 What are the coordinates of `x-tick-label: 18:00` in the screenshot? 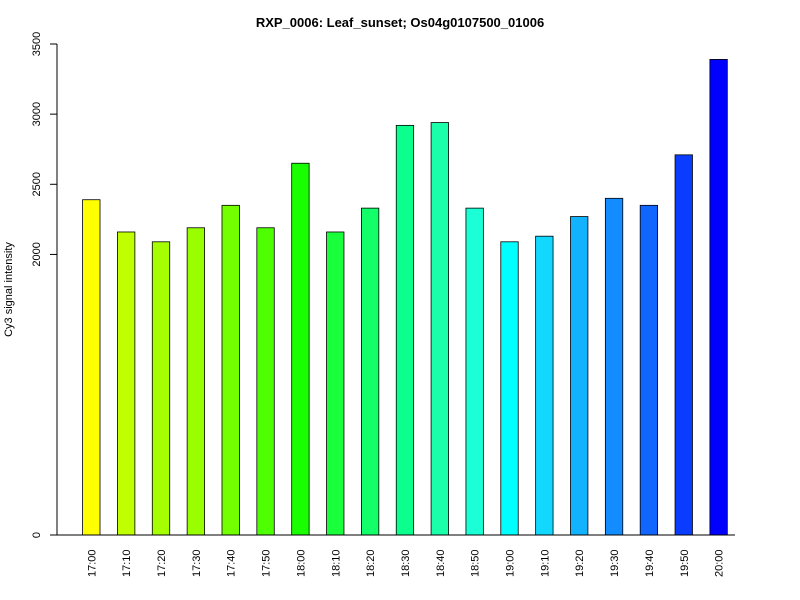 It's located at (301, 563).